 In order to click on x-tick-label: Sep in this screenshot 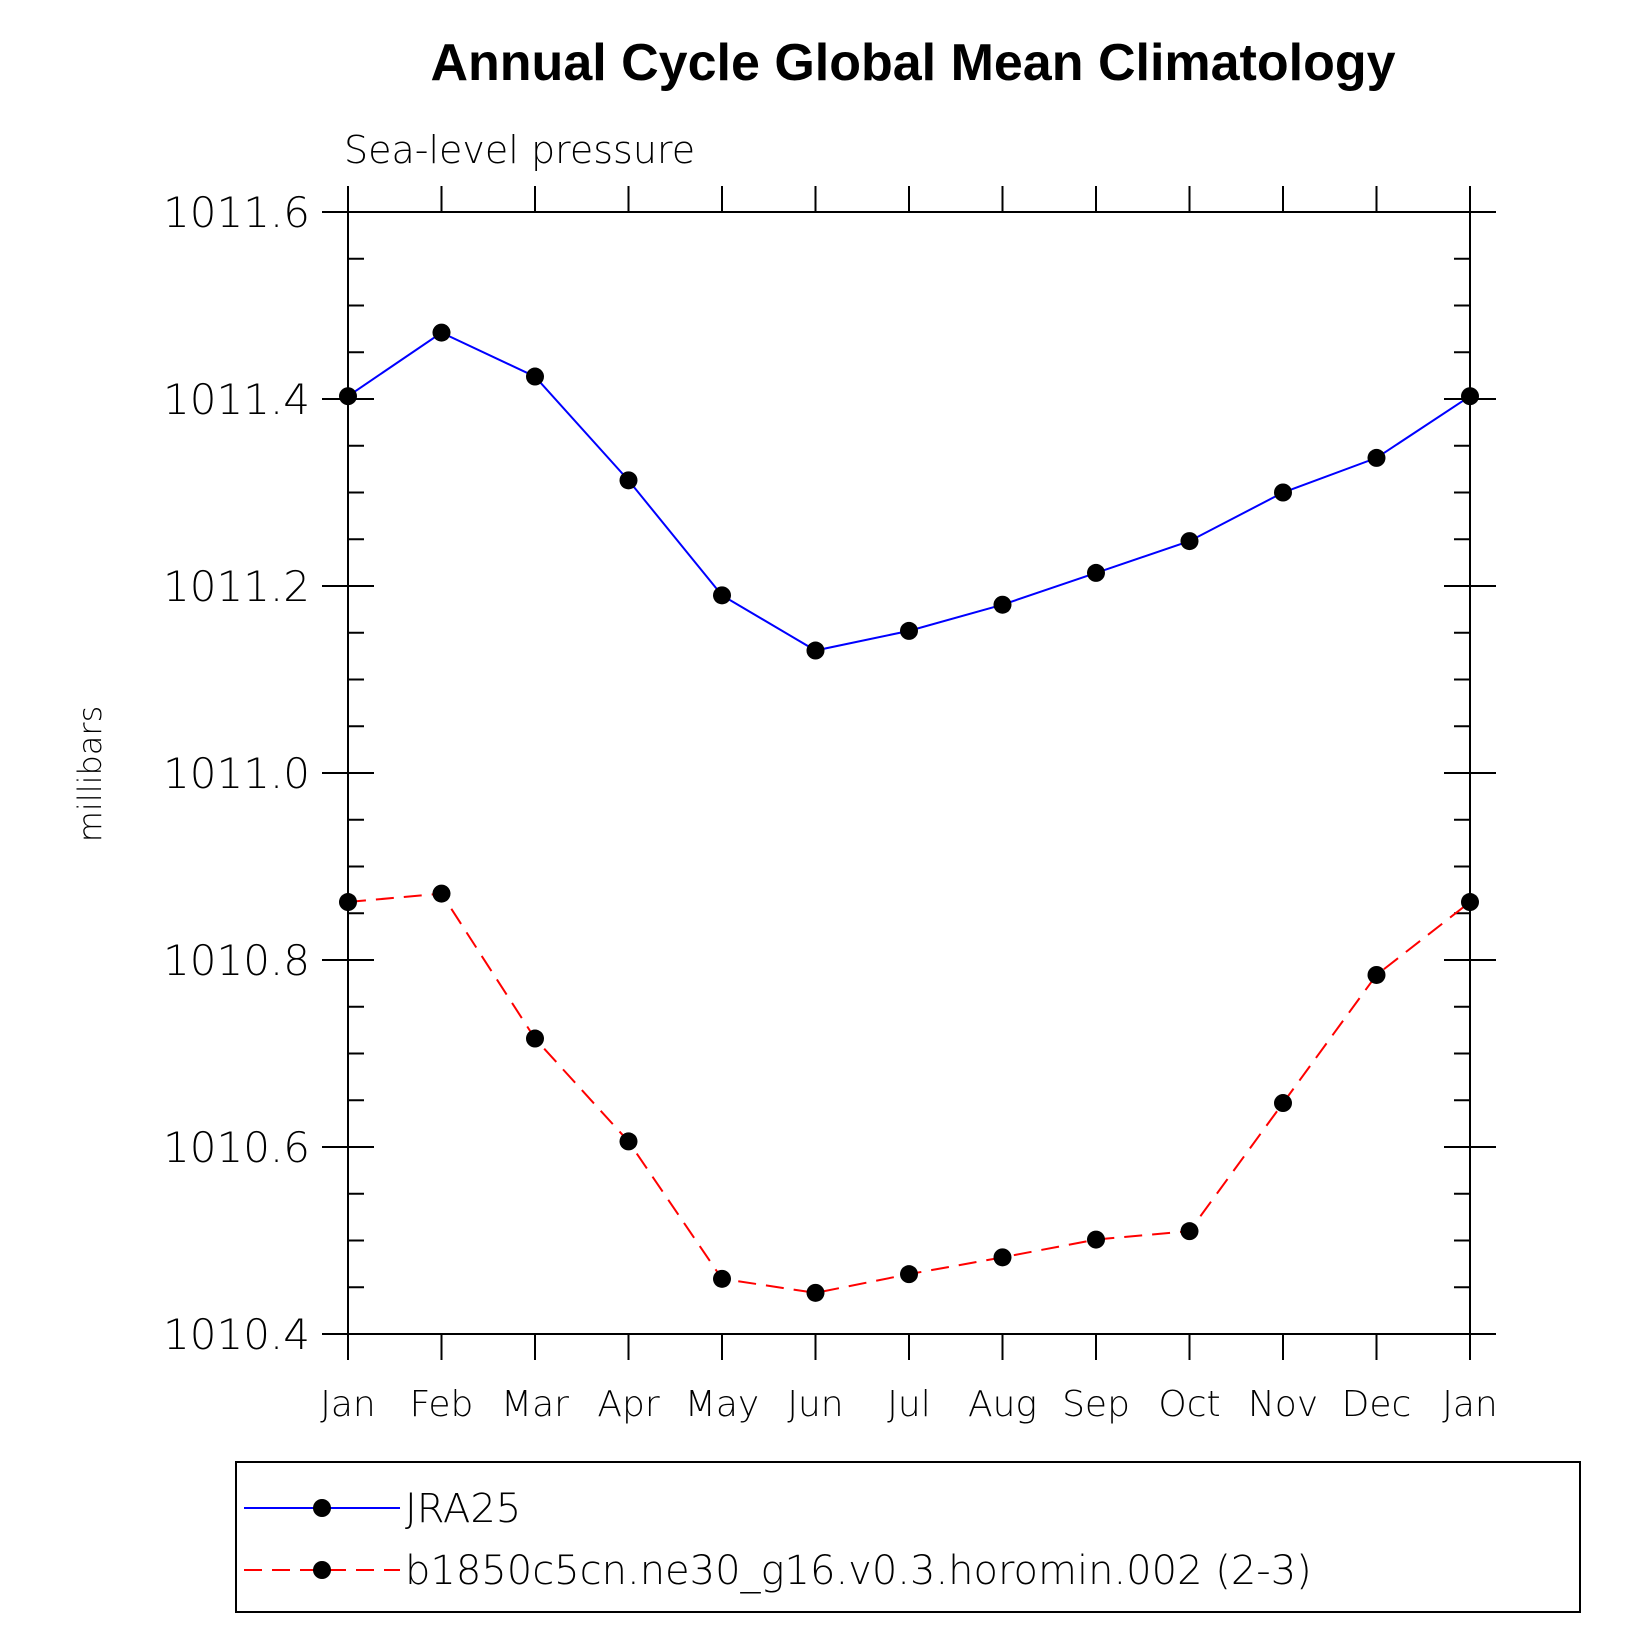, I will do `click(1096, 1404)`.